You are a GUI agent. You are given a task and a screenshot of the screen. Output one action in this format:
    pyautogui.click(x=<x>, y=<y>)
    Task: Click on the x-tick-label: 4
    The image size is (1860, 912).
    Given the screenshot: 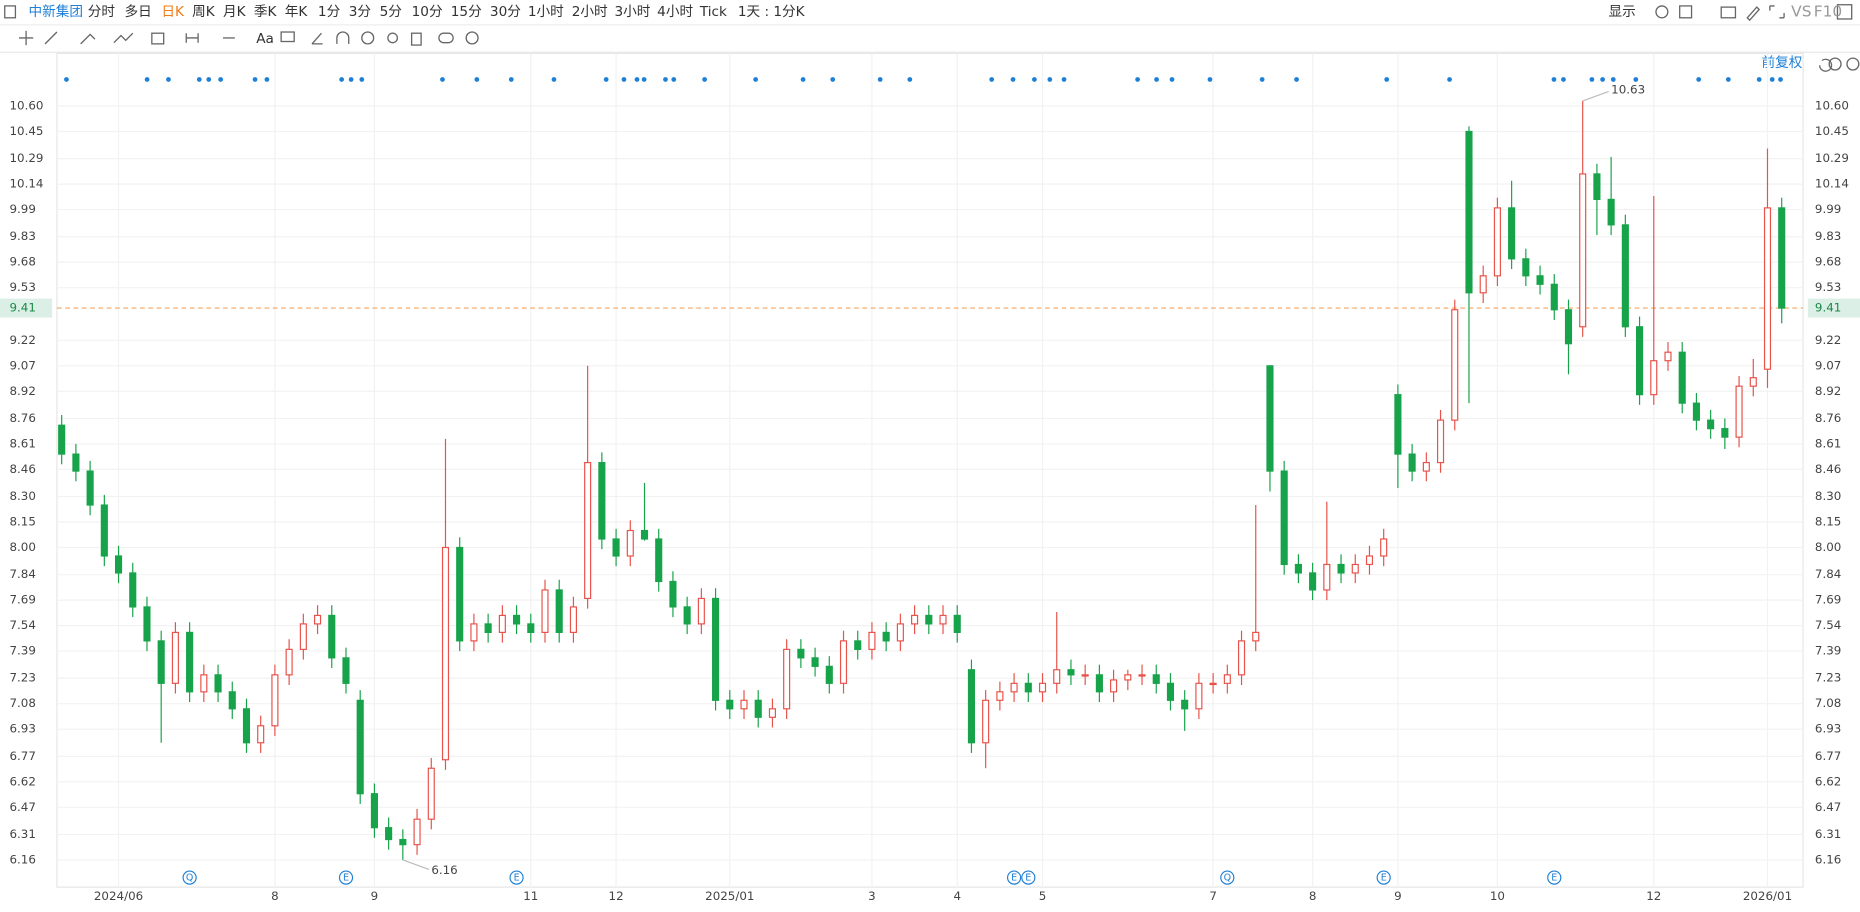 What is the action you would take?
    pyautogui.click(x=957, y=896)
    